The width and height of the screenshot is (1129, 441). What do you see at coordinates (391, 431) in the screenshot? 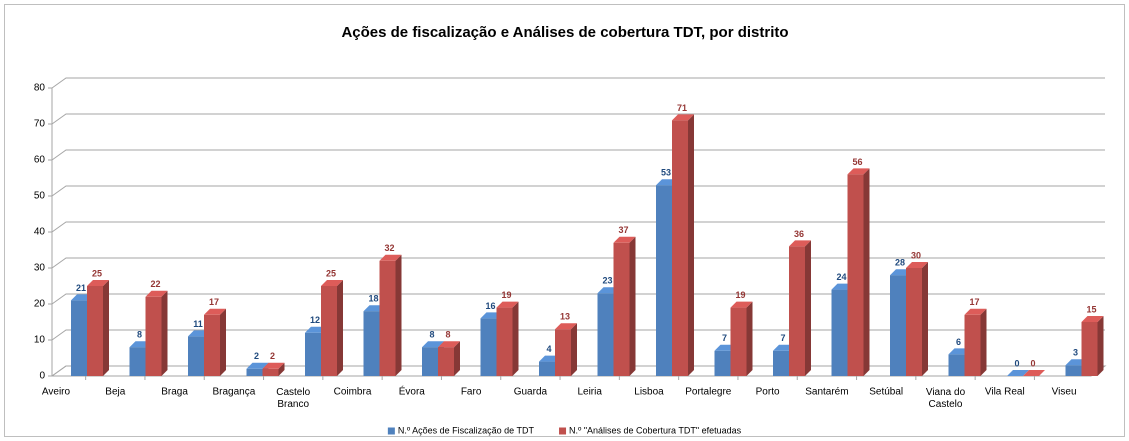
I see `legend-swatch` at bounding box center [391, 431].